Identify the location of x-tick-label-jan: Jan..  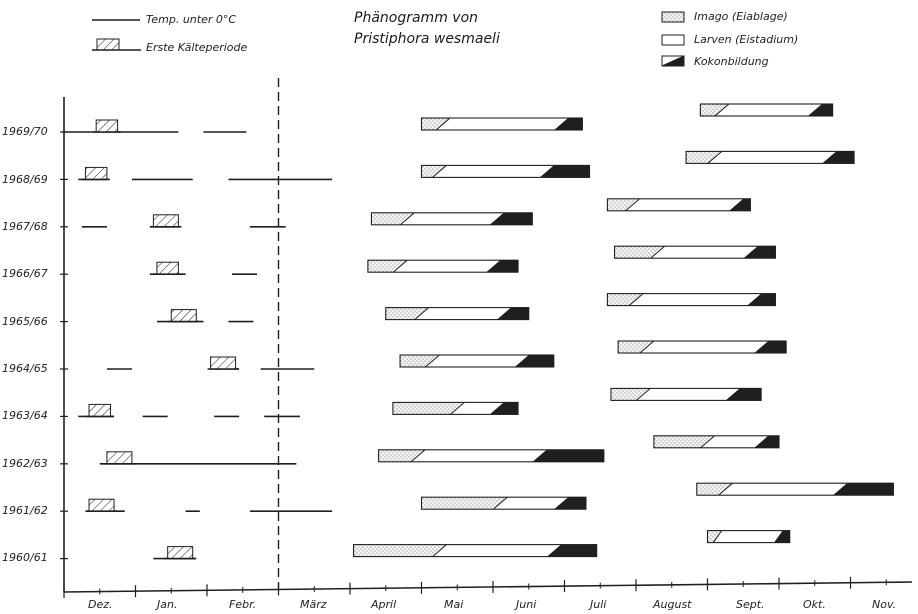
(167, 604).